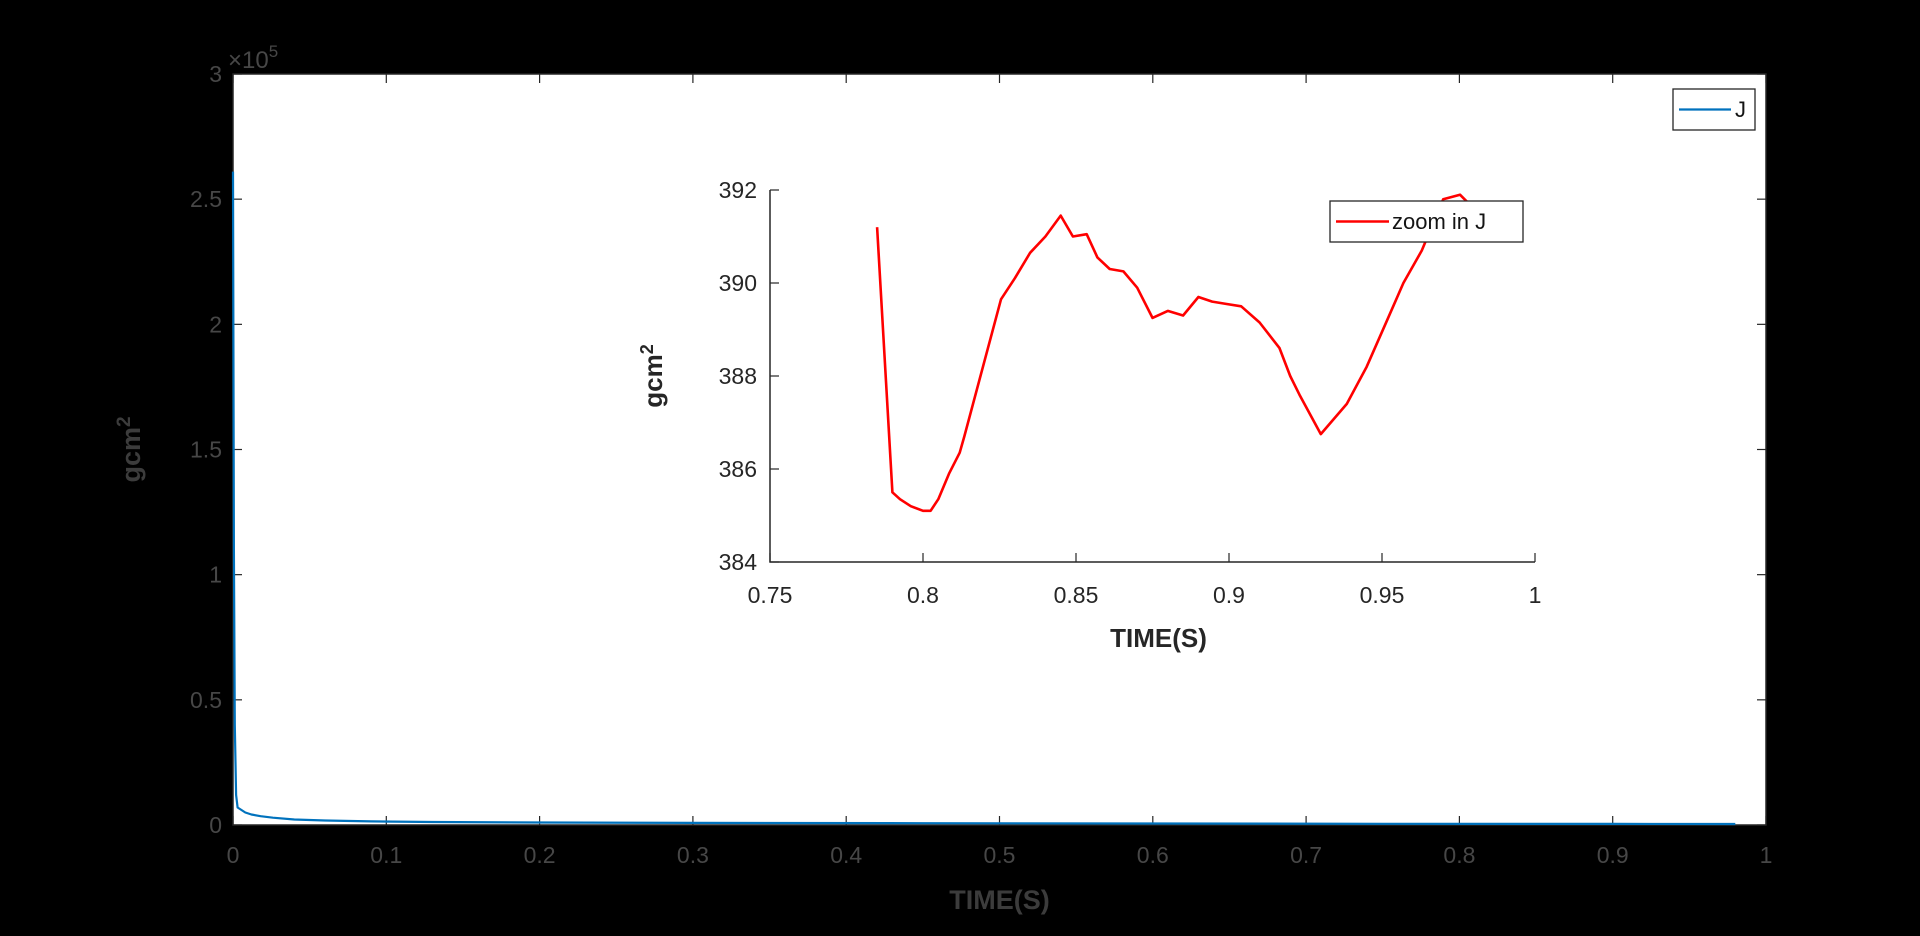 Image resolution: width=1920 pixels, height=936 pixels. I want to click on inset-y-tick-label: 384, so click(738, 562).